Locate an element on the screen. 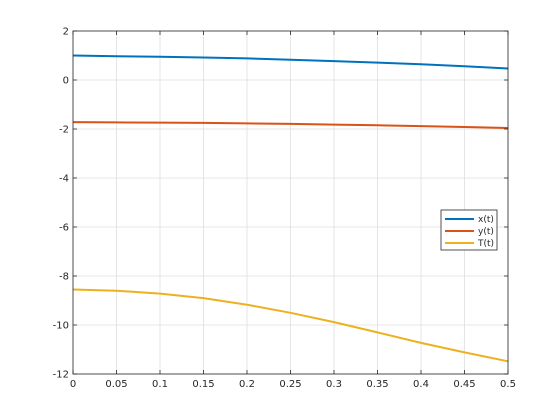 This screenshot has width=560, height=420. x-tick-label: 0.45 is located at coordinates (464, 384).